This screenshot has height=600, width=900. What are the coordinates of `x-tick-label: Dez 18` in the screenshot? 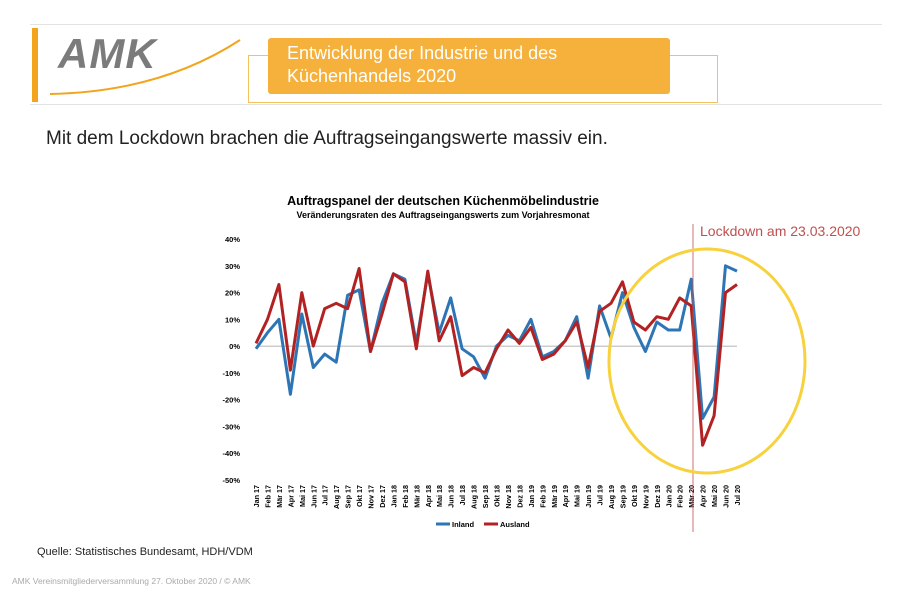 It's located at (519, 496).